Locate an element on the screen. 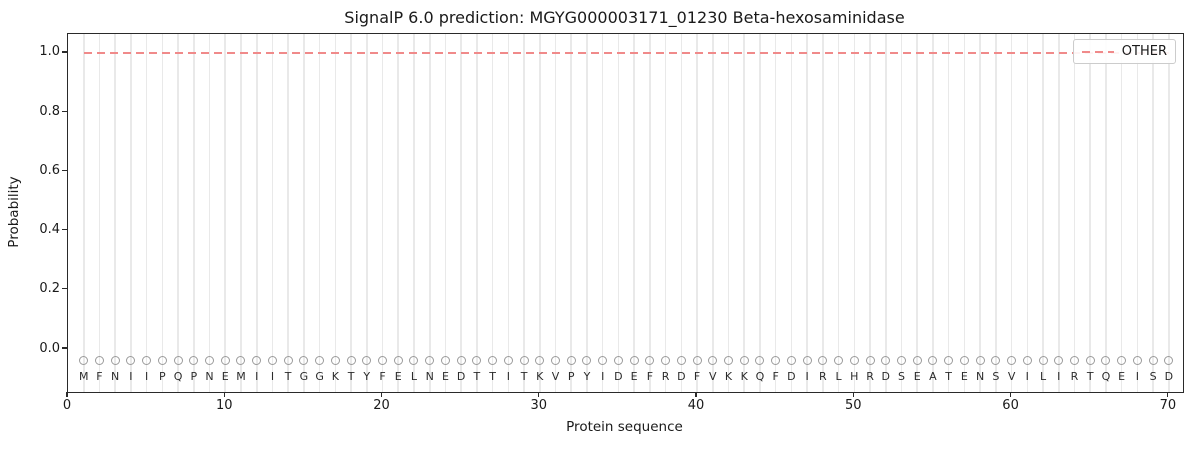  x-tick-label: 40 is located at coordinates (696, 405).